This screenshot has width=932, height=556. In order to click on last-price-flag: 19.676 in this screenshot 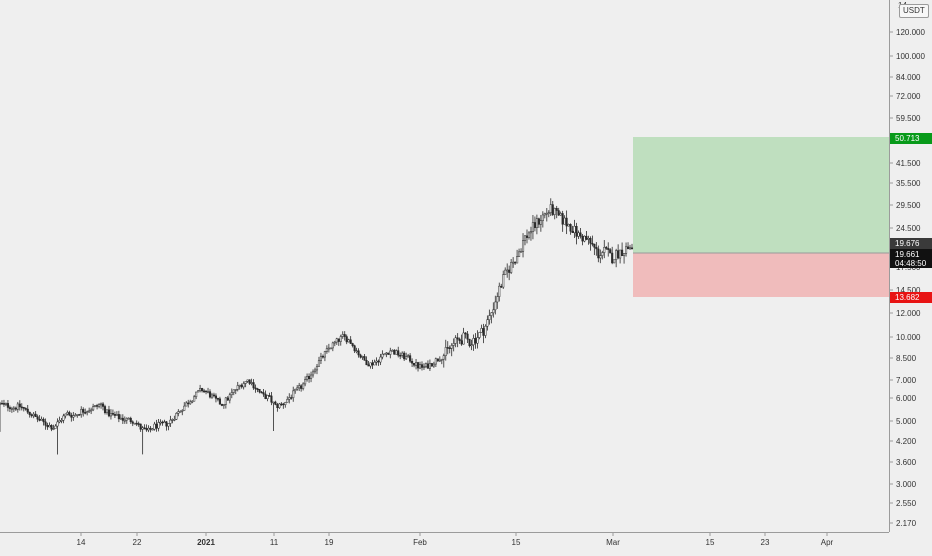, I will do `click(911, 243)`.